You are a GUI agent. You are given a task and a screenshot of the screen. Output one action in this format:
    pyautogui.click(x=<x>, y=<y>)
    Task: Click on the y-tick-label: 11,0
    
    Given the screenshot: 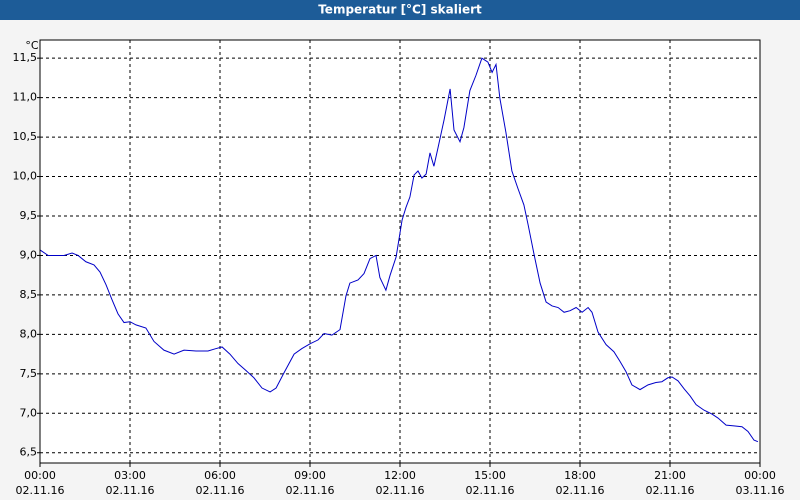 What is the action you would take?
    pyautogui.click(x=25, y=97)
    